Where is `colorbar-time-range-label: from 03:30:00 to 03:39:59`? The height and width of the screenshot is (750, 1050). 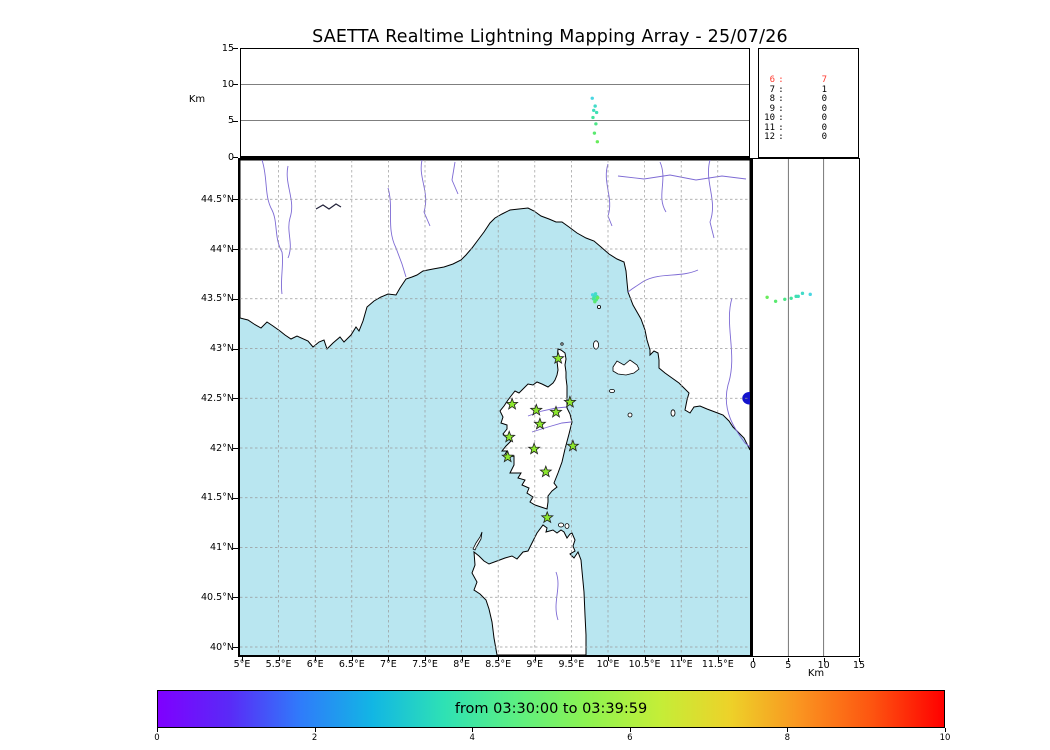
colorbar-time-range-label: from 03:30:00 to 03:39:59 is located at coordinates (551, 709).